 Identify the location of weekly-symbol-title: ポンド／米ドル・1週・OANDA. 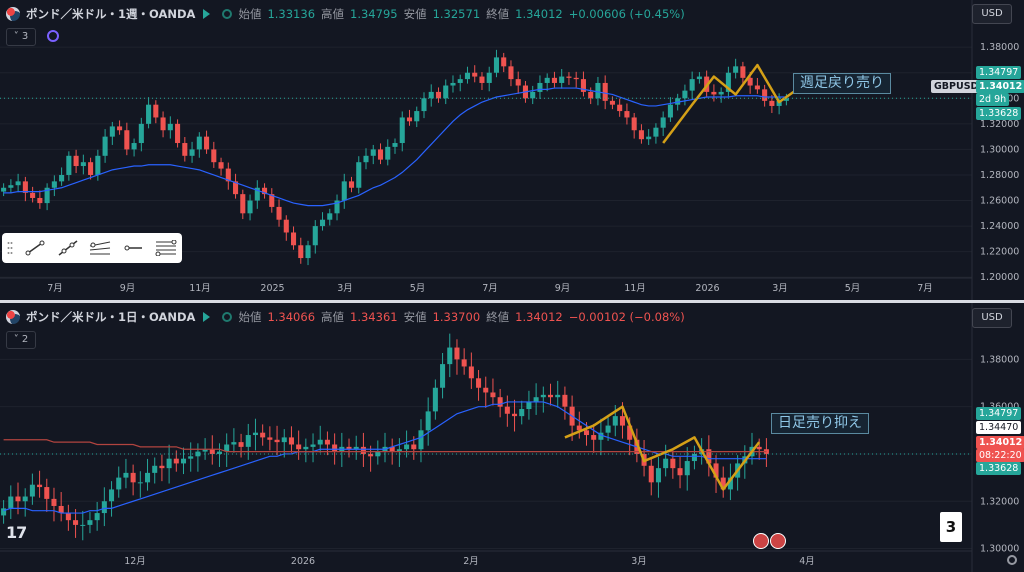
(111, 14).